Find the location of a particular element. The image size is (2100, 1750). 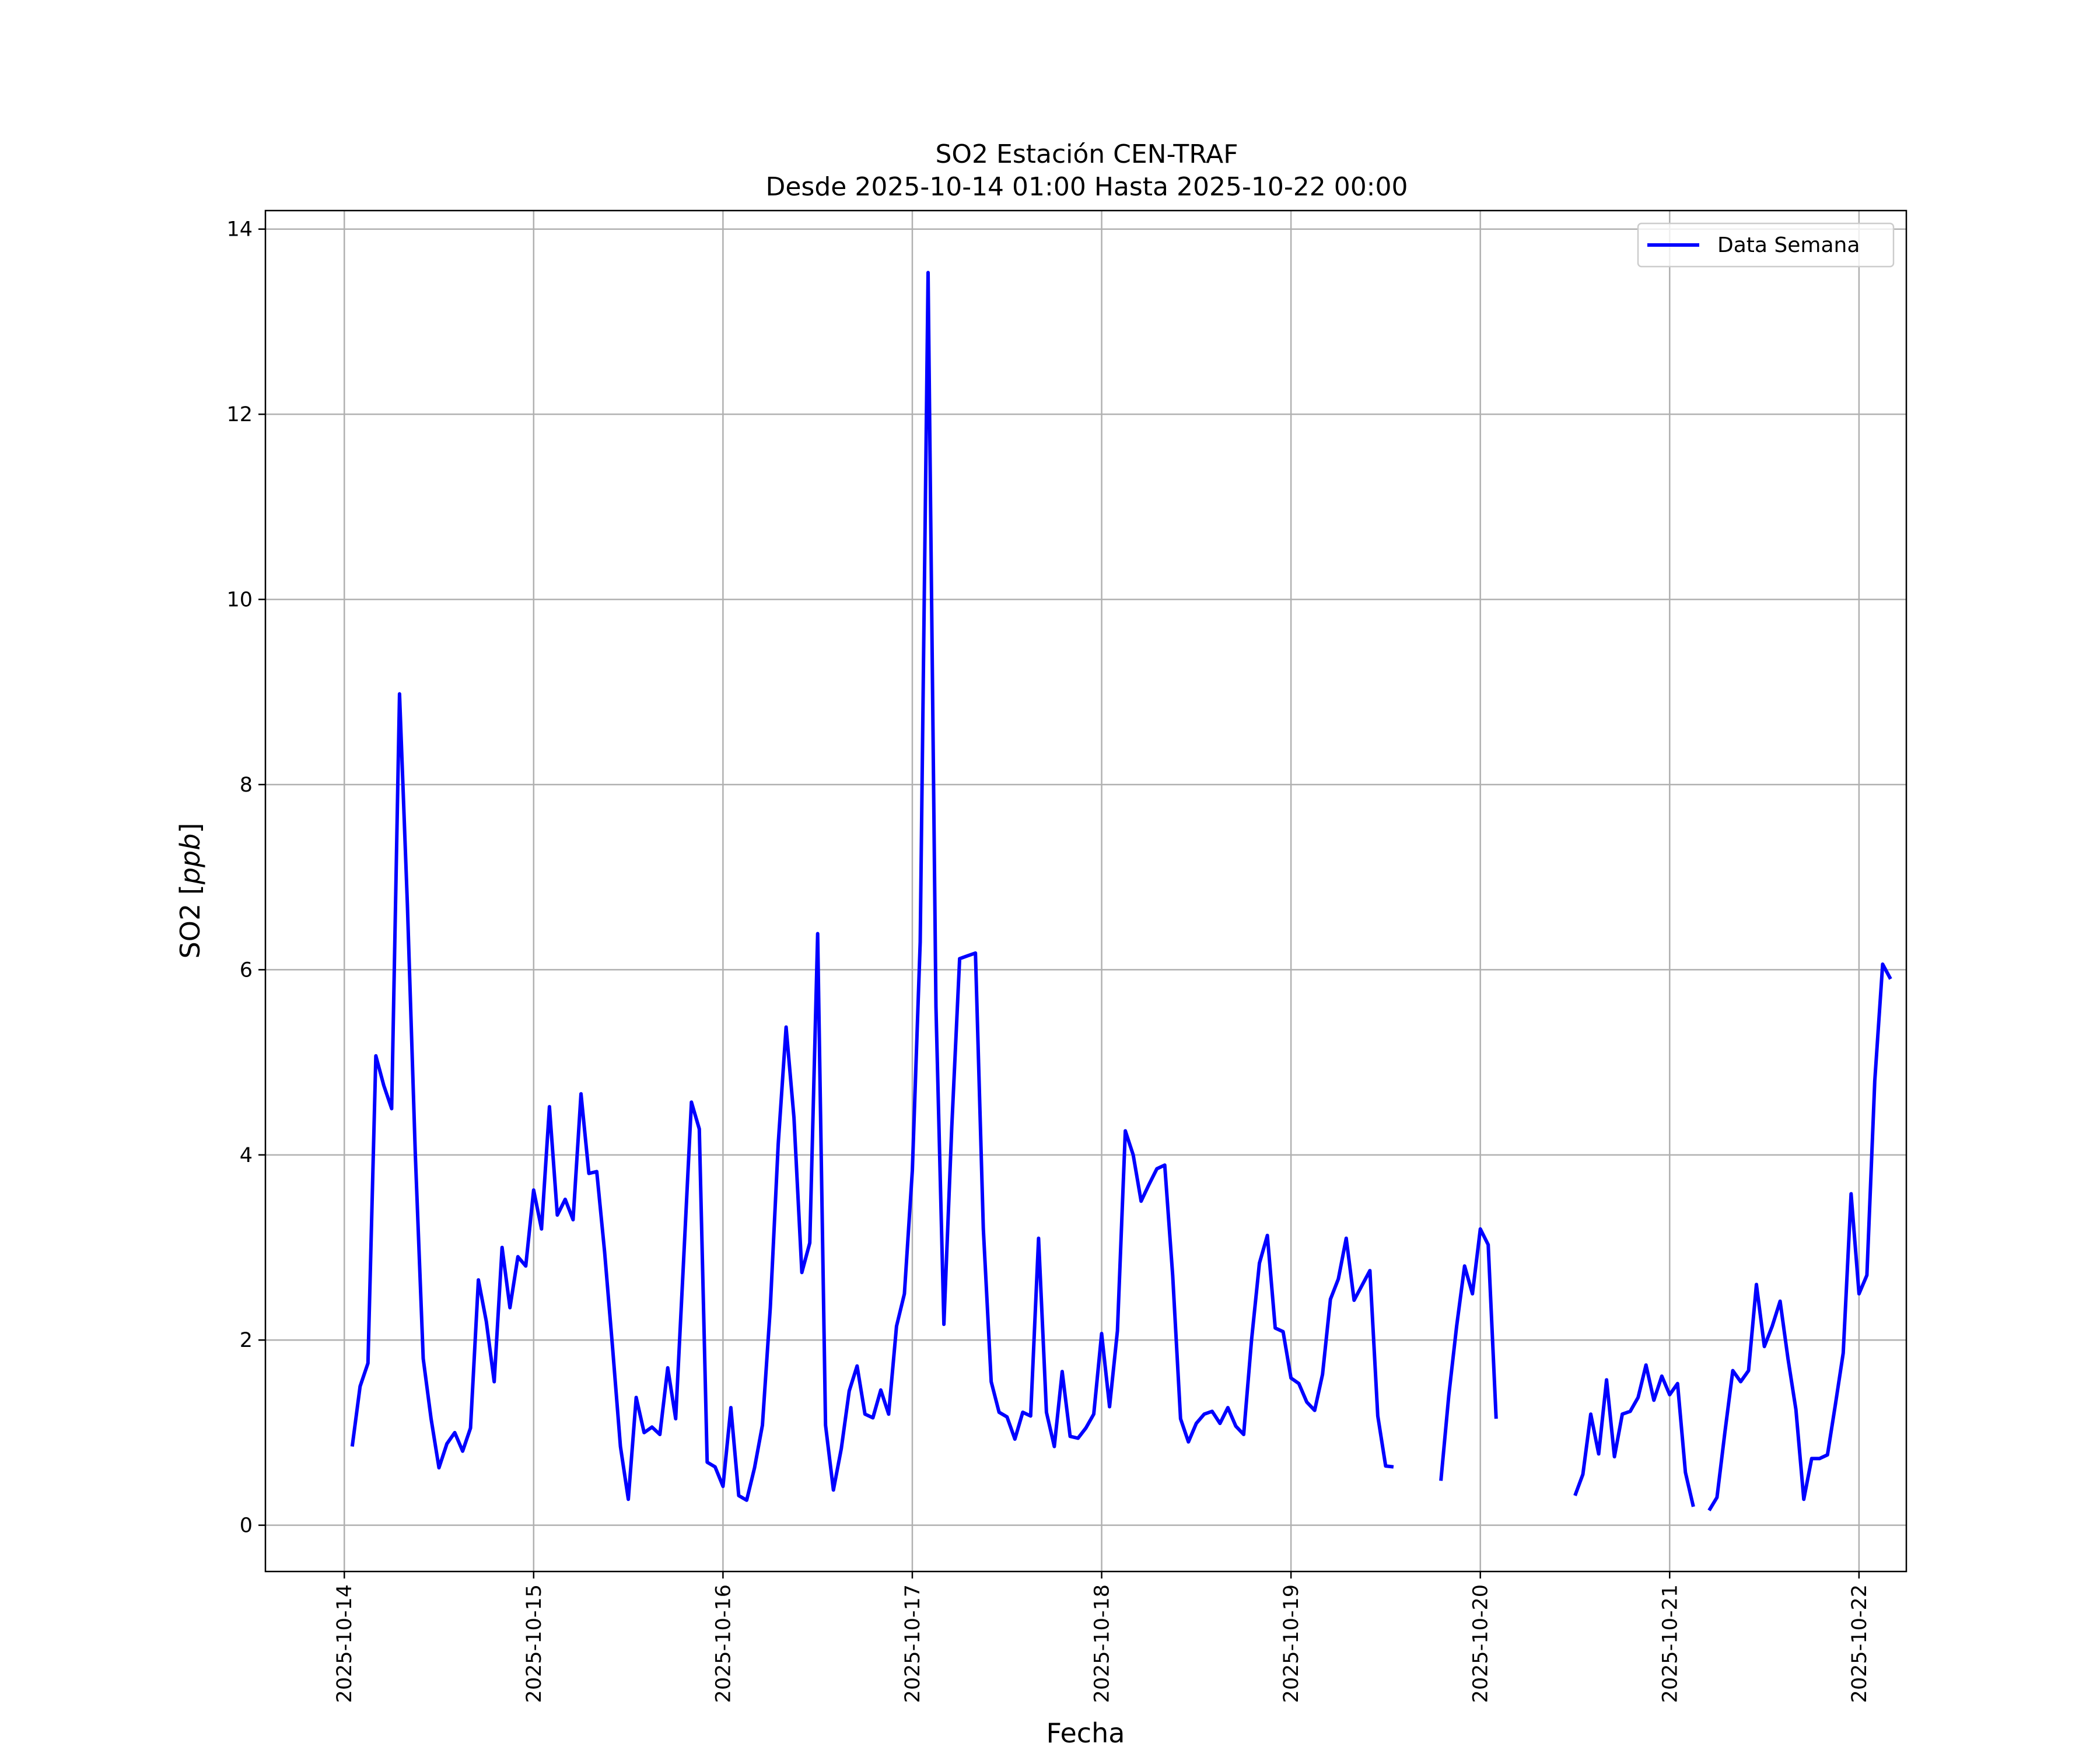

x-tick-label: 2025-10-21 is located at coordinates (1670, 1643).